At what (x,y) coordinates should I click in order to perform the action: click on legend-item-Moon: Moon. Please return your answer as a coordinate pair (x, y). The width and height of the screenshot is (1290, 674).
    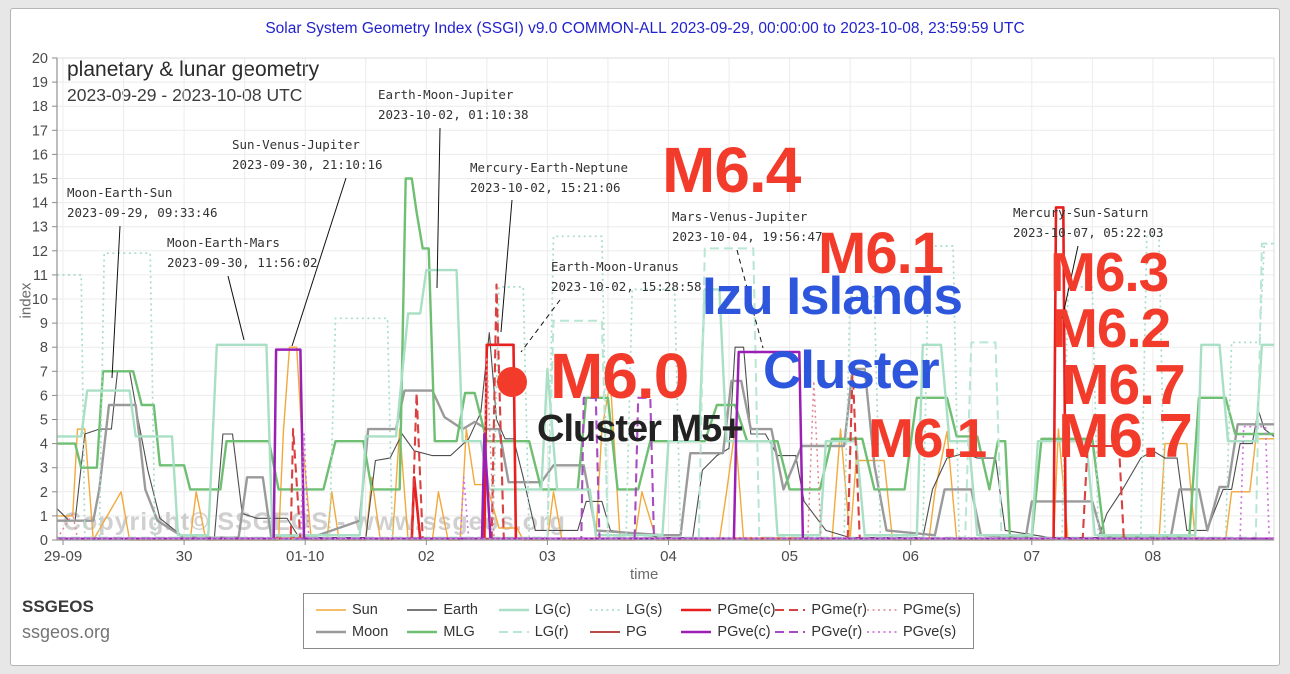
    Looking at the image, I should click on (361, 632).